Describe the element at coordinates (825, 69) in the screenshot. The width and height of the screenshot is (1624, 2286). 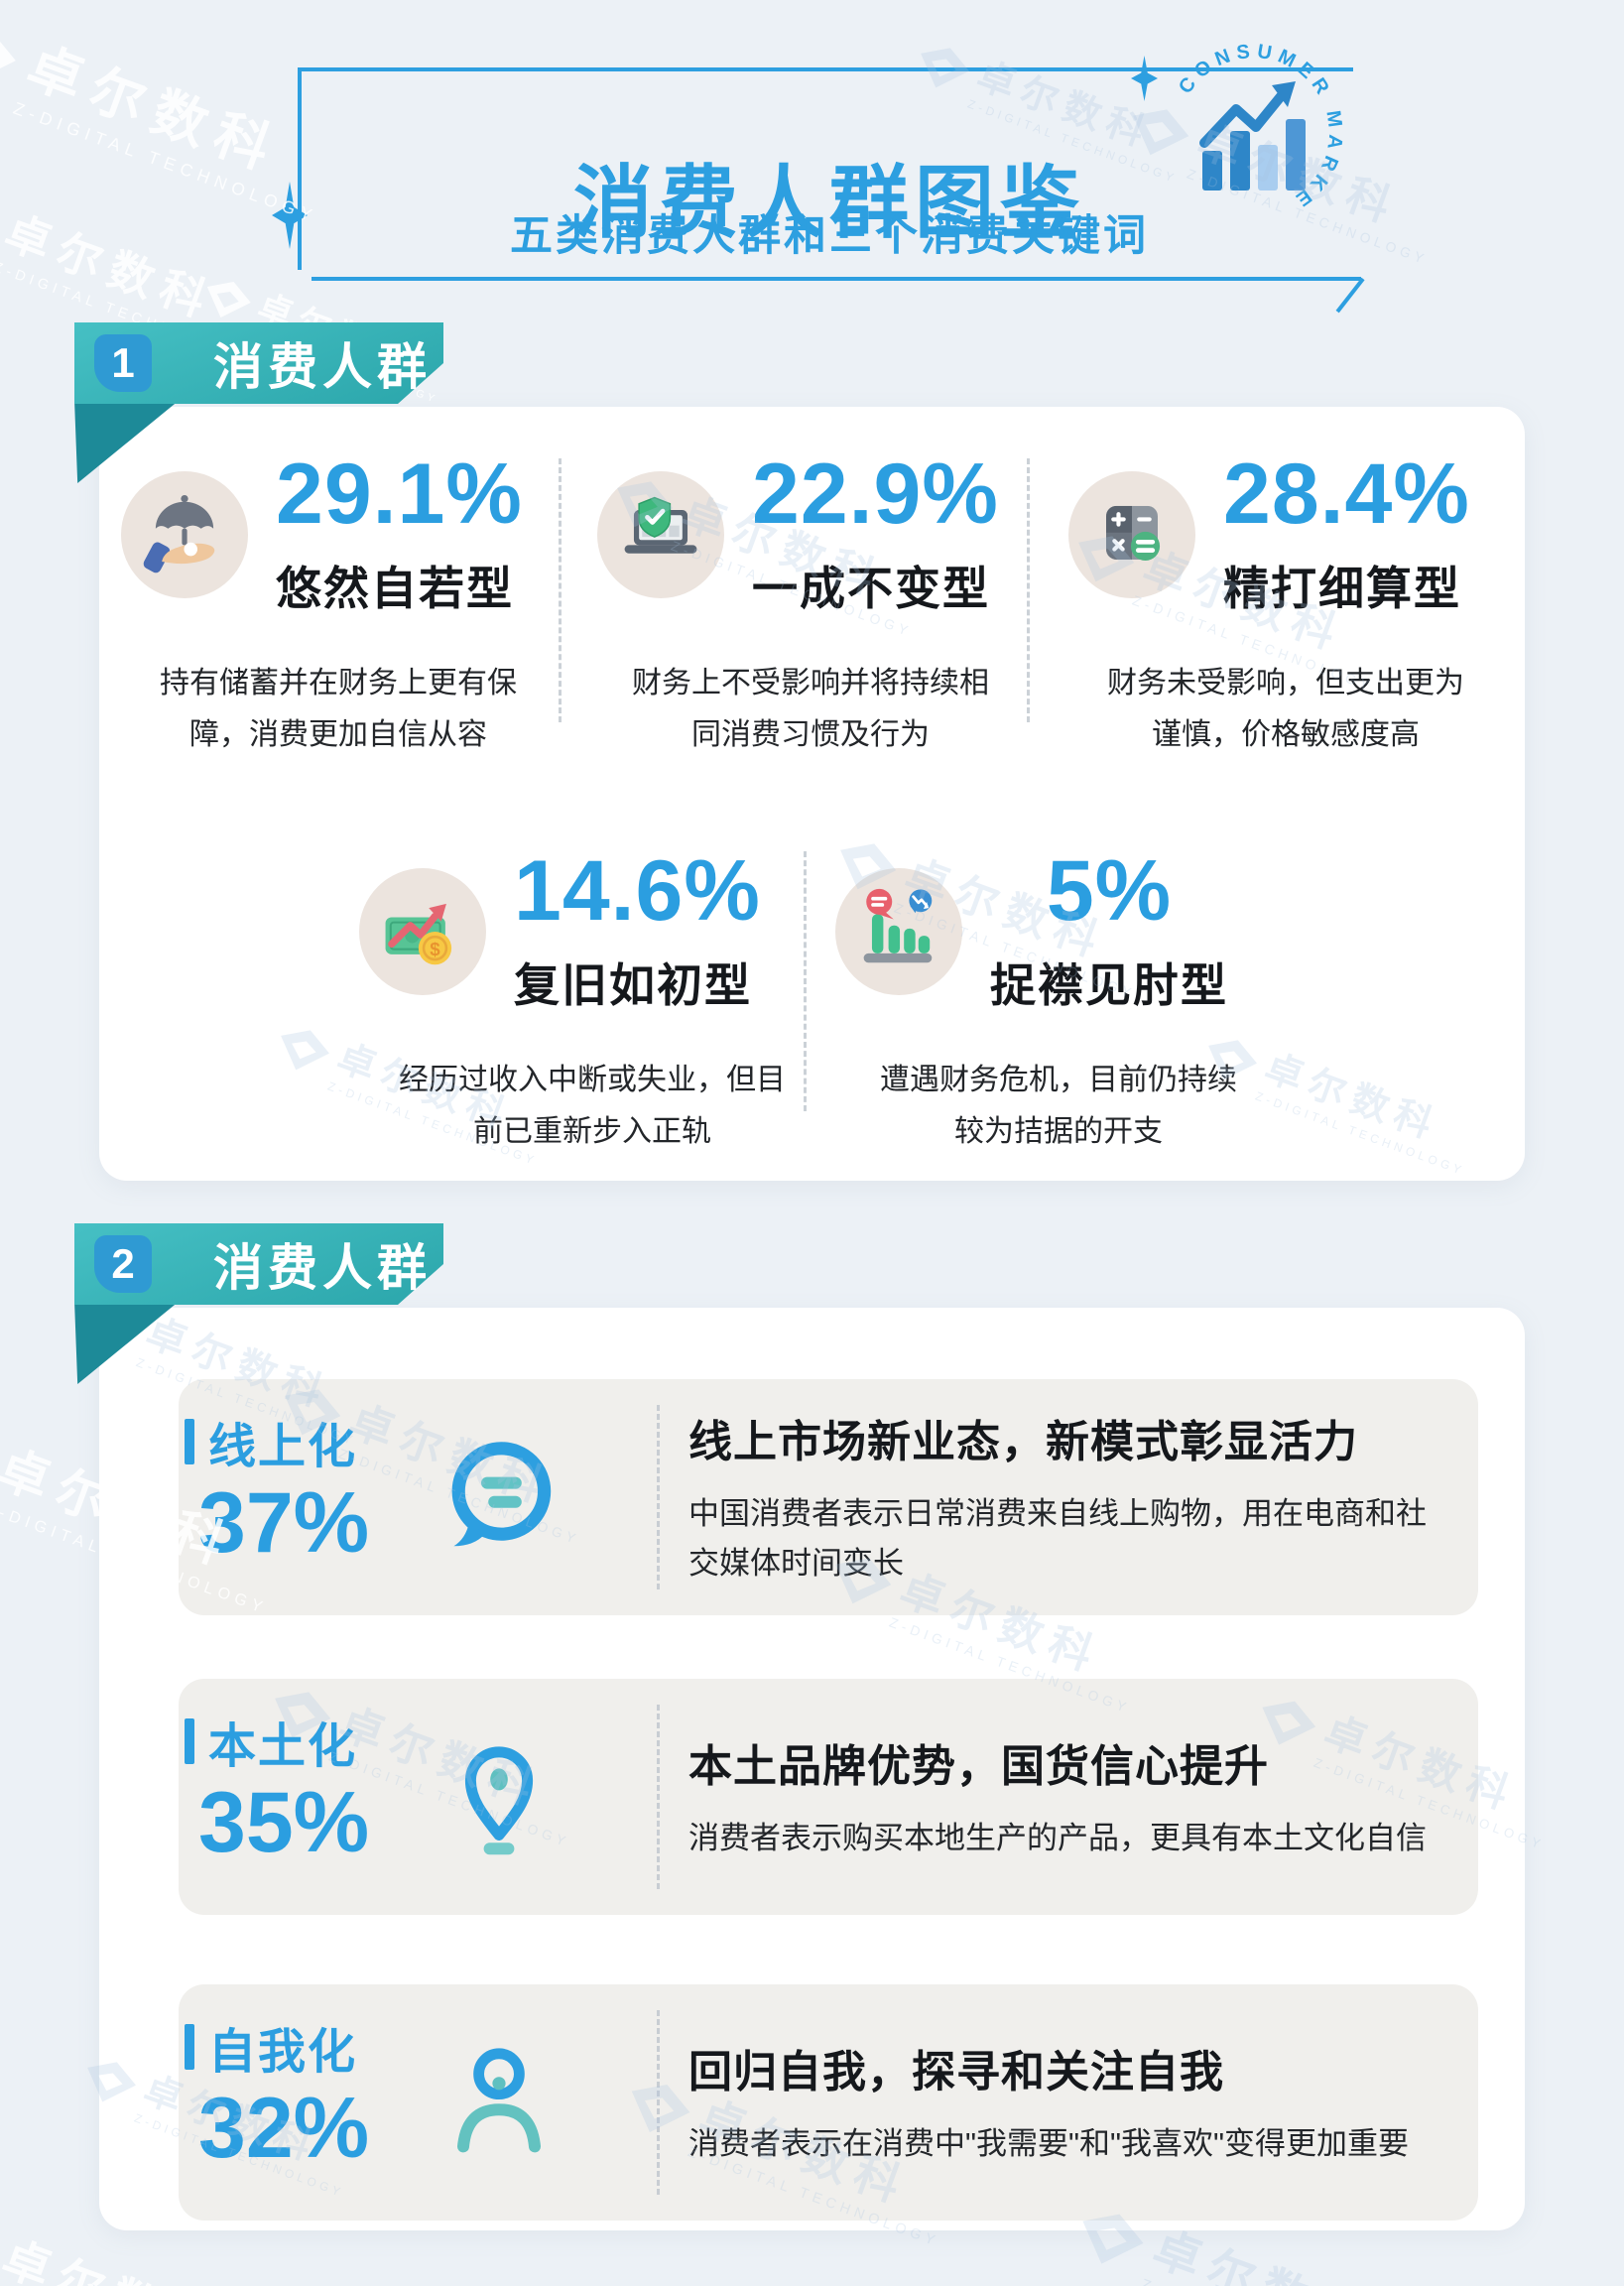
I see `frame-line-top` at that location.